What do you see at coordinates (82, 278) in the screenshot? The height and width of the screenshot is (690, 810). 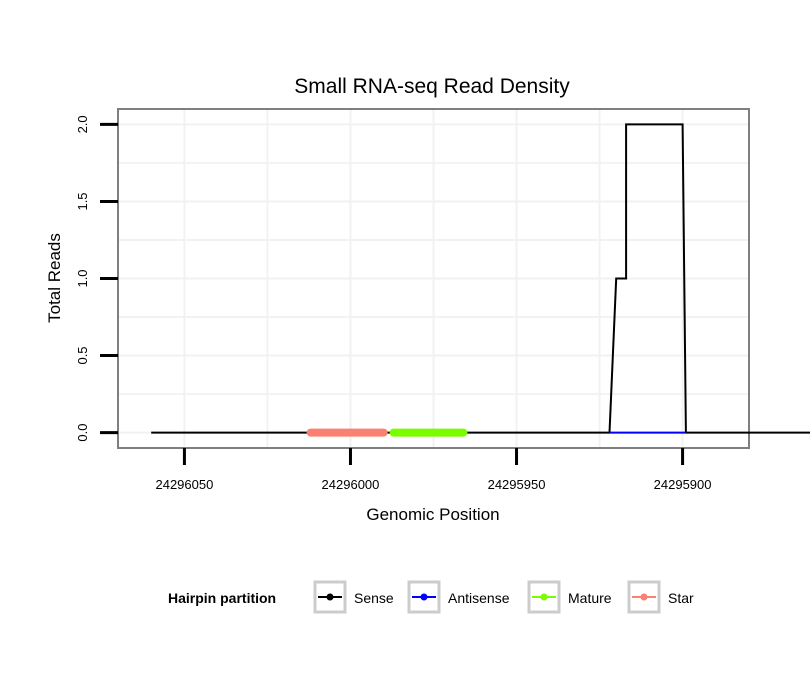 I see `y-tick-label: 1.0` at bounding box center [82, 278].